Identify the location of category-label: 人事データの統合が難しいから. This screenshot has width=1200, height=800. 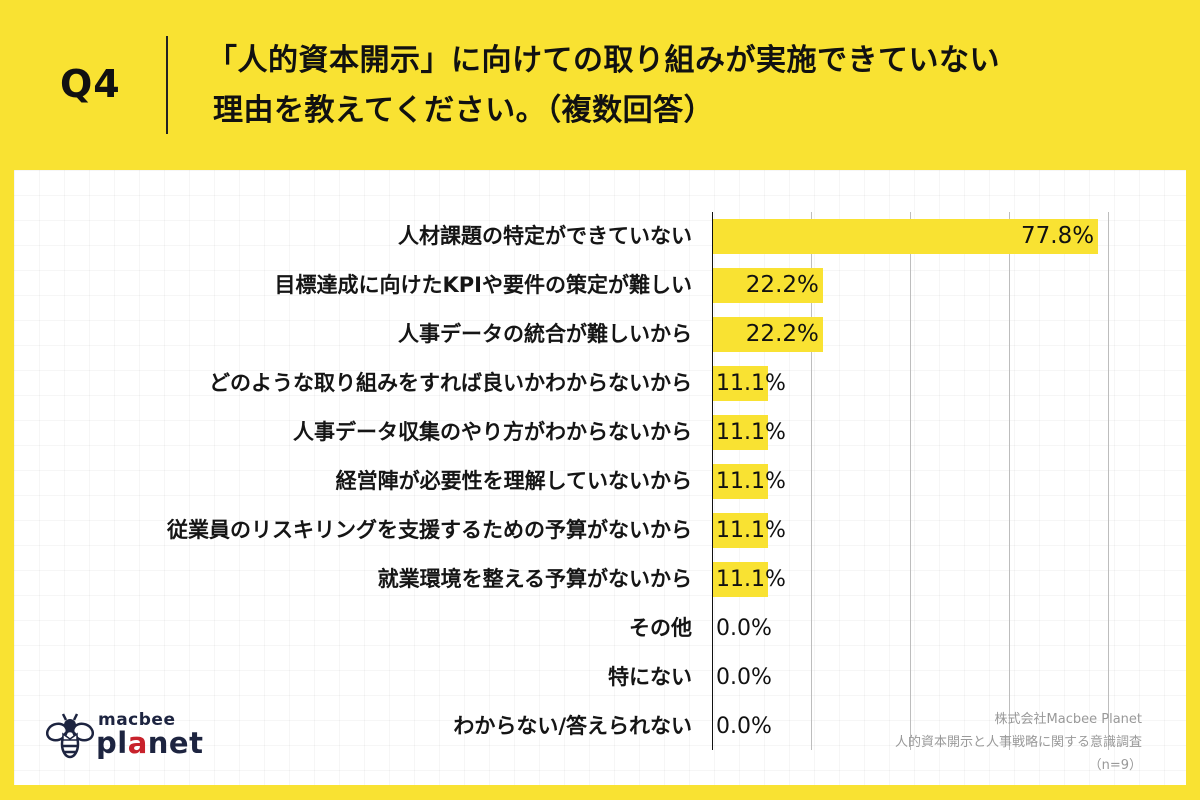
(545, 334).